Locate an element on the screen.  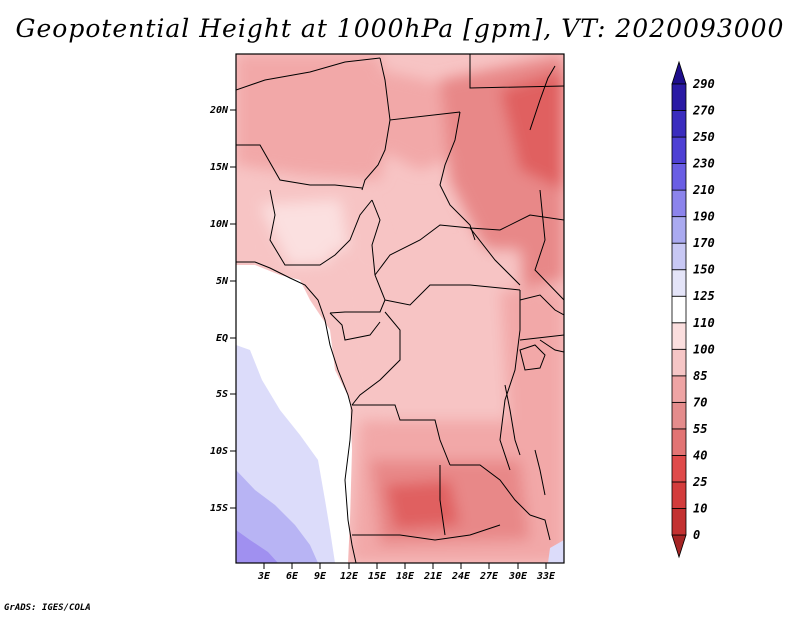
border-tanzania is located at coordinates (541, 343).